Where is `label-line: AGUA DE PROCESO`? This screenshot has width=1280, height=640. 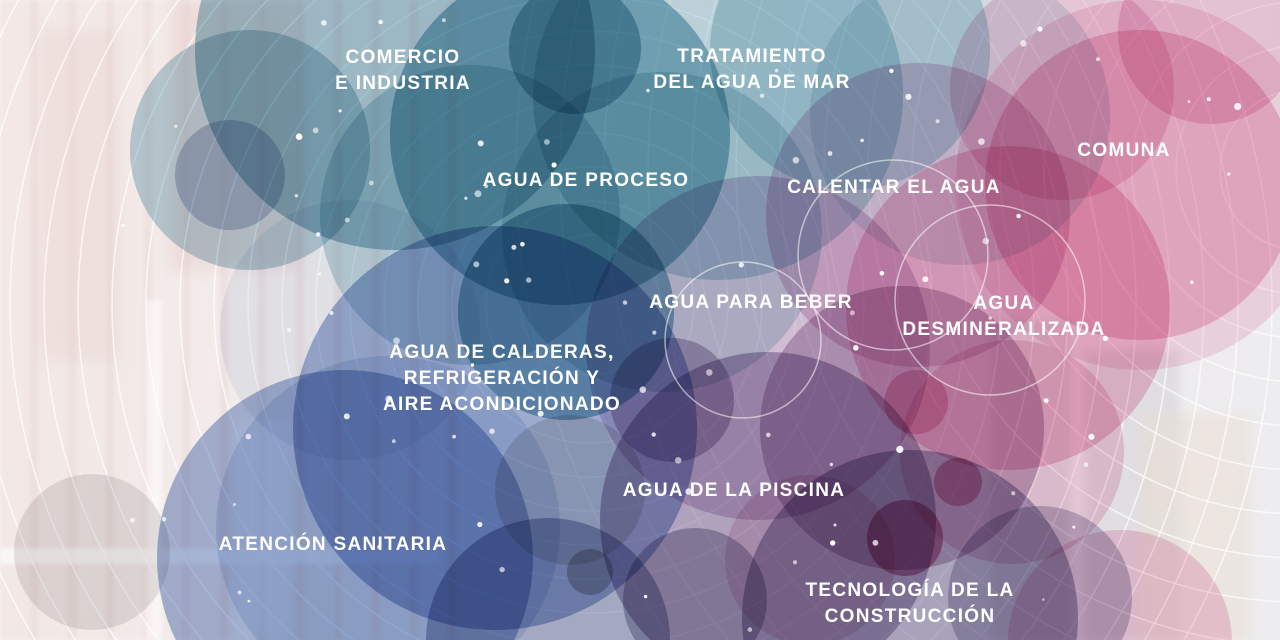
label-line: AGUA DE PROCESO is located at coordinates (586, 180).